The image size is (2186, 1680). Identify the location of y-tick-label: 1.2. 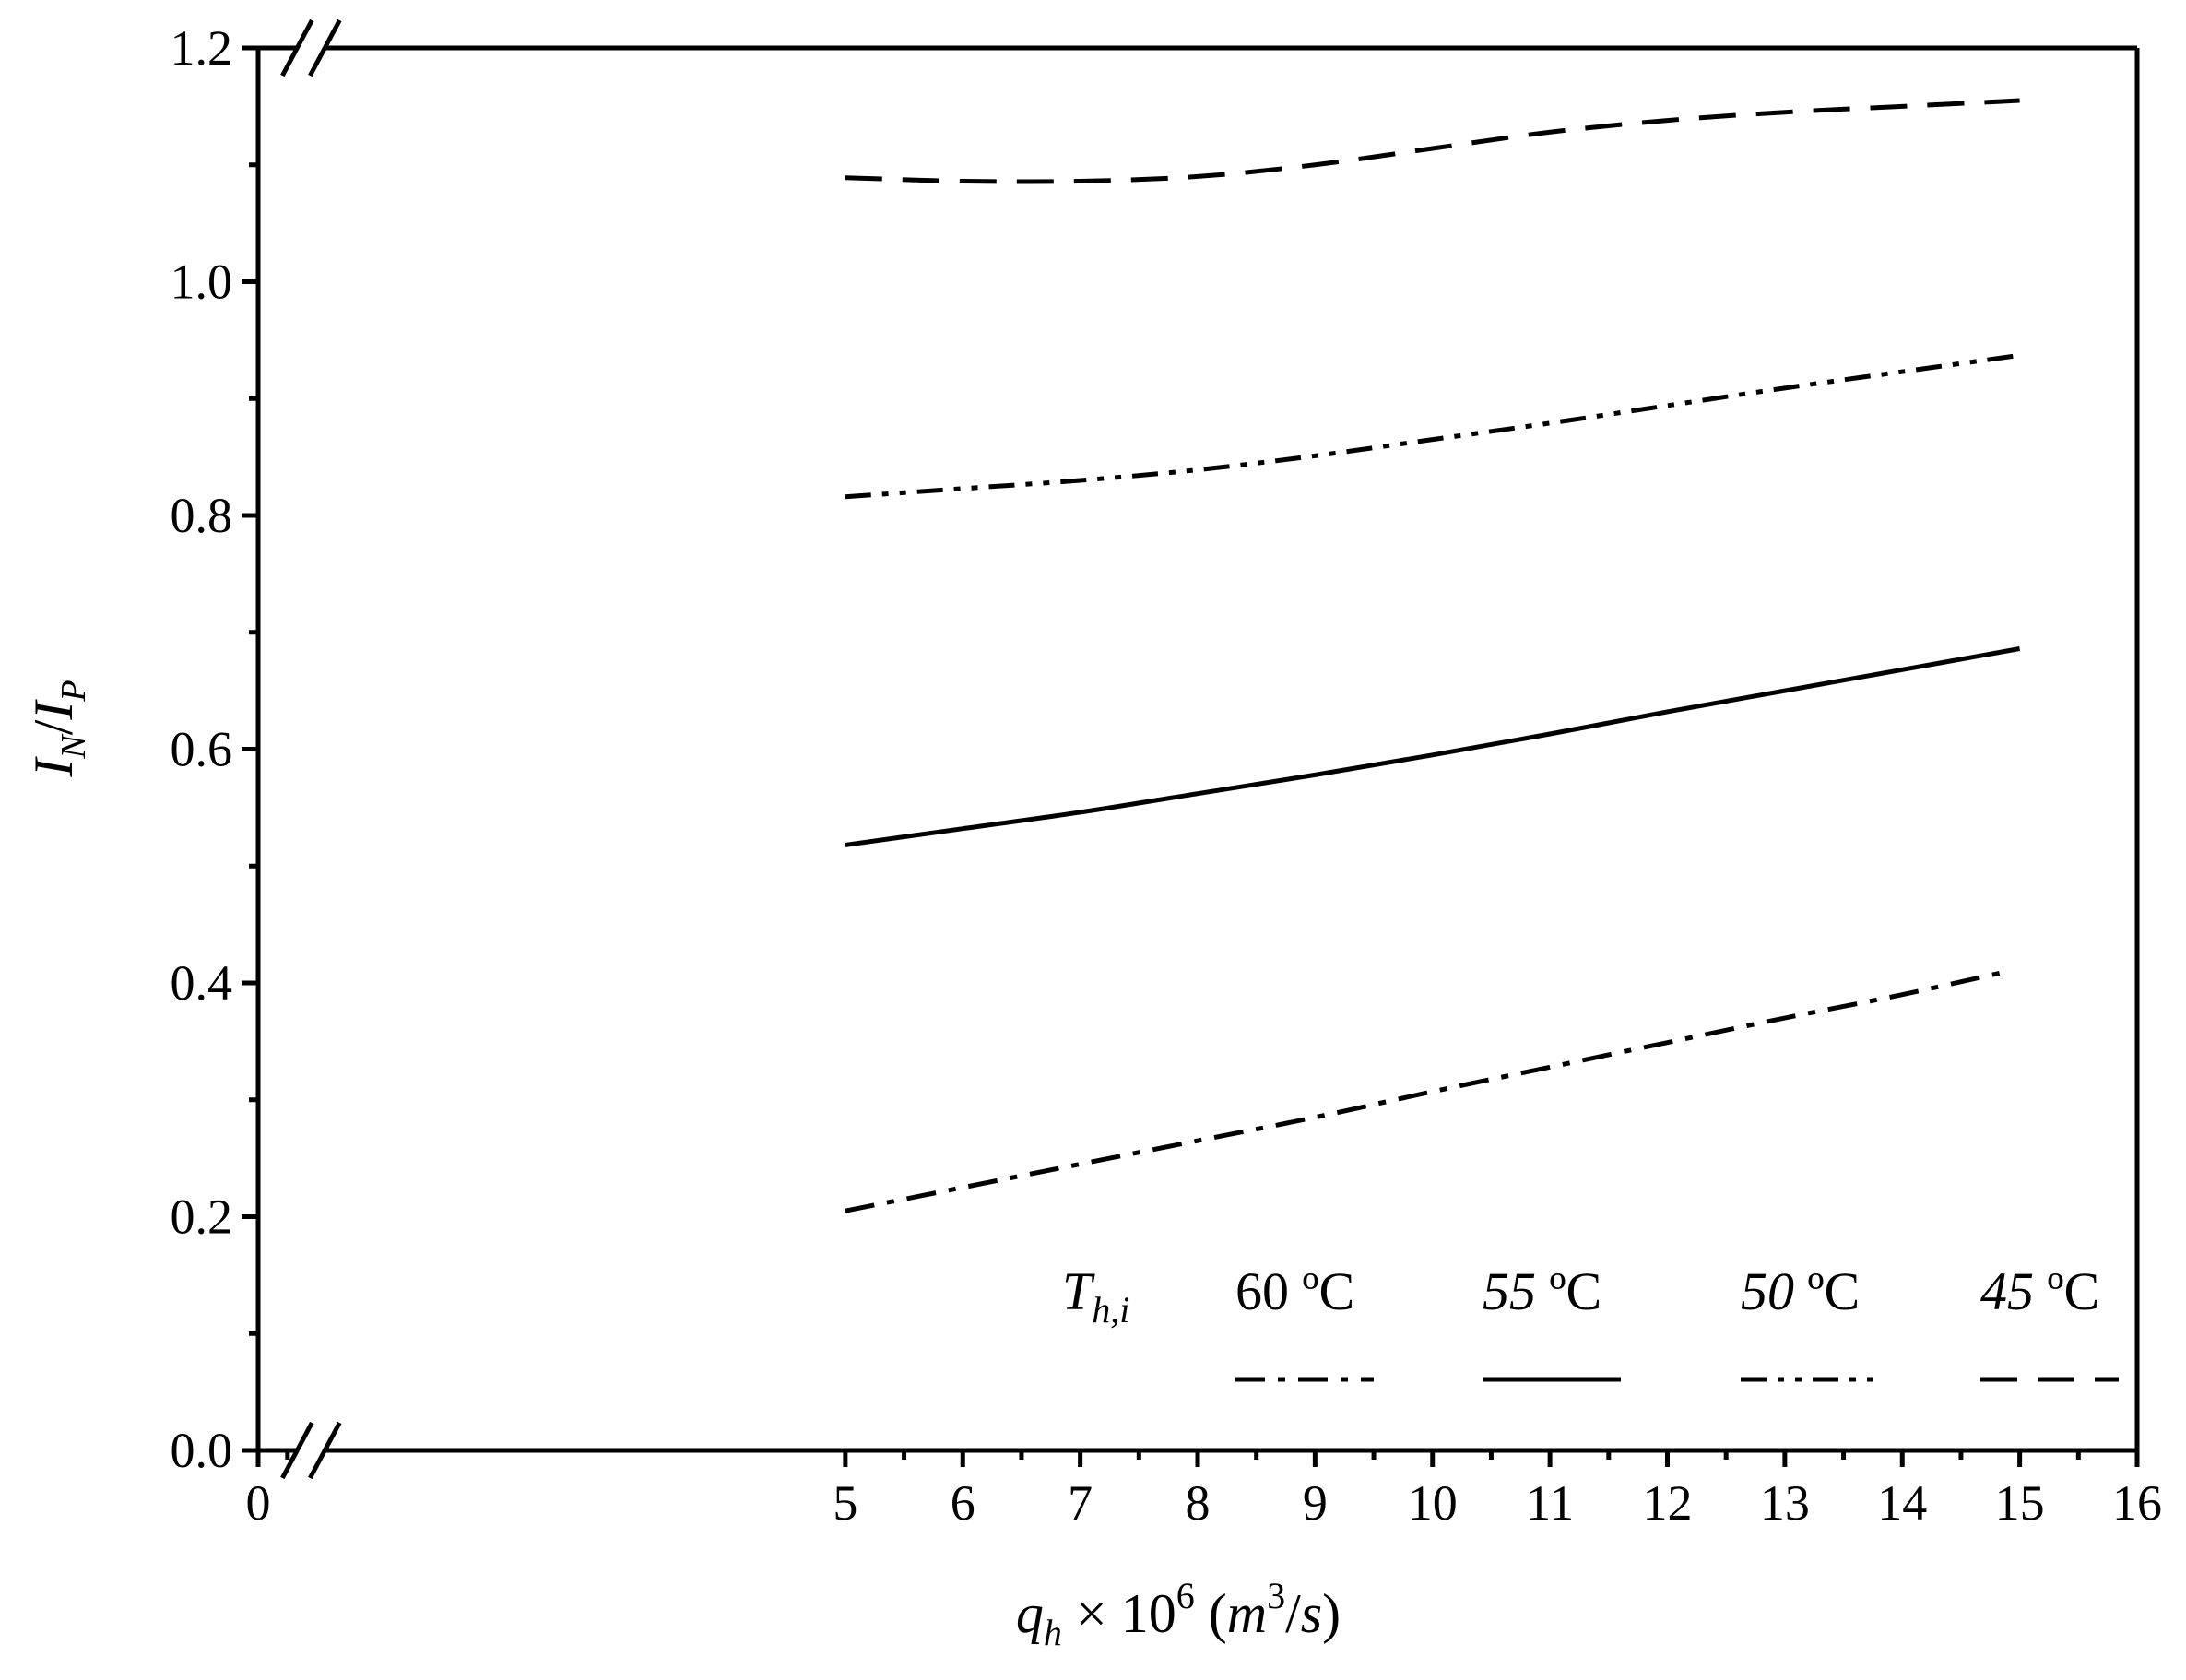
(202, 48).